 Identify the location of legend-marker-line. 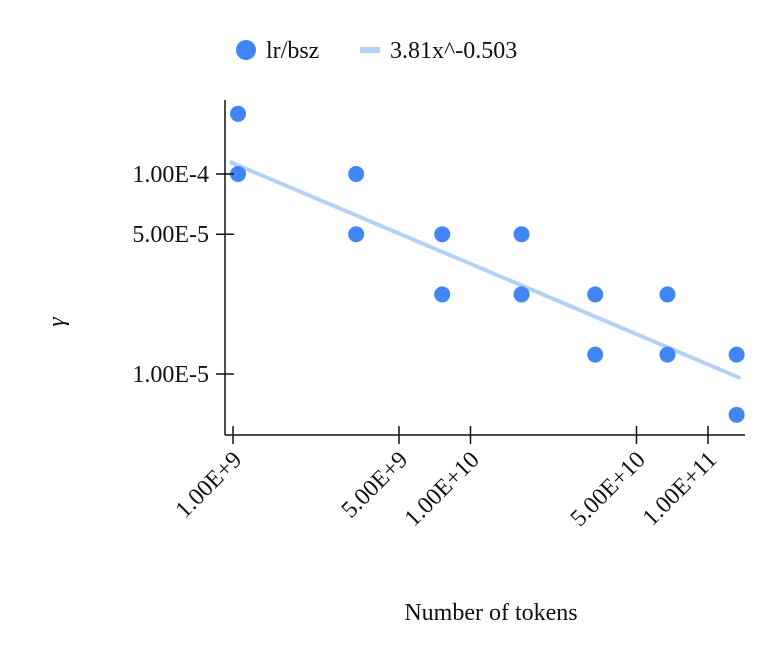
(370, 50).